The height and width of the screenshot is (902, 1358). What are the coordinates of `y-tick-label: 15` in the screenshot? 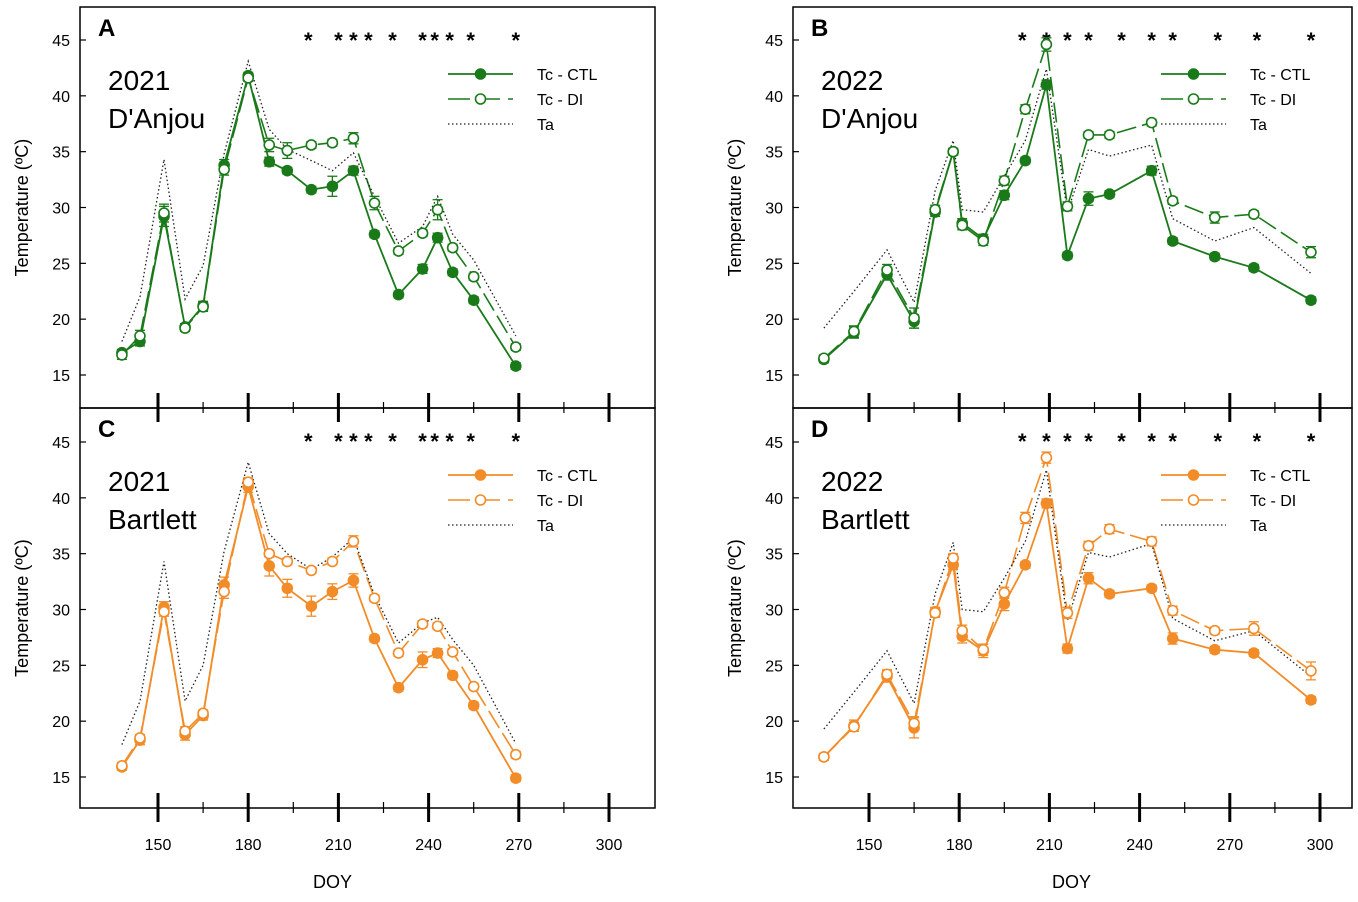 It's located at (61, 778).